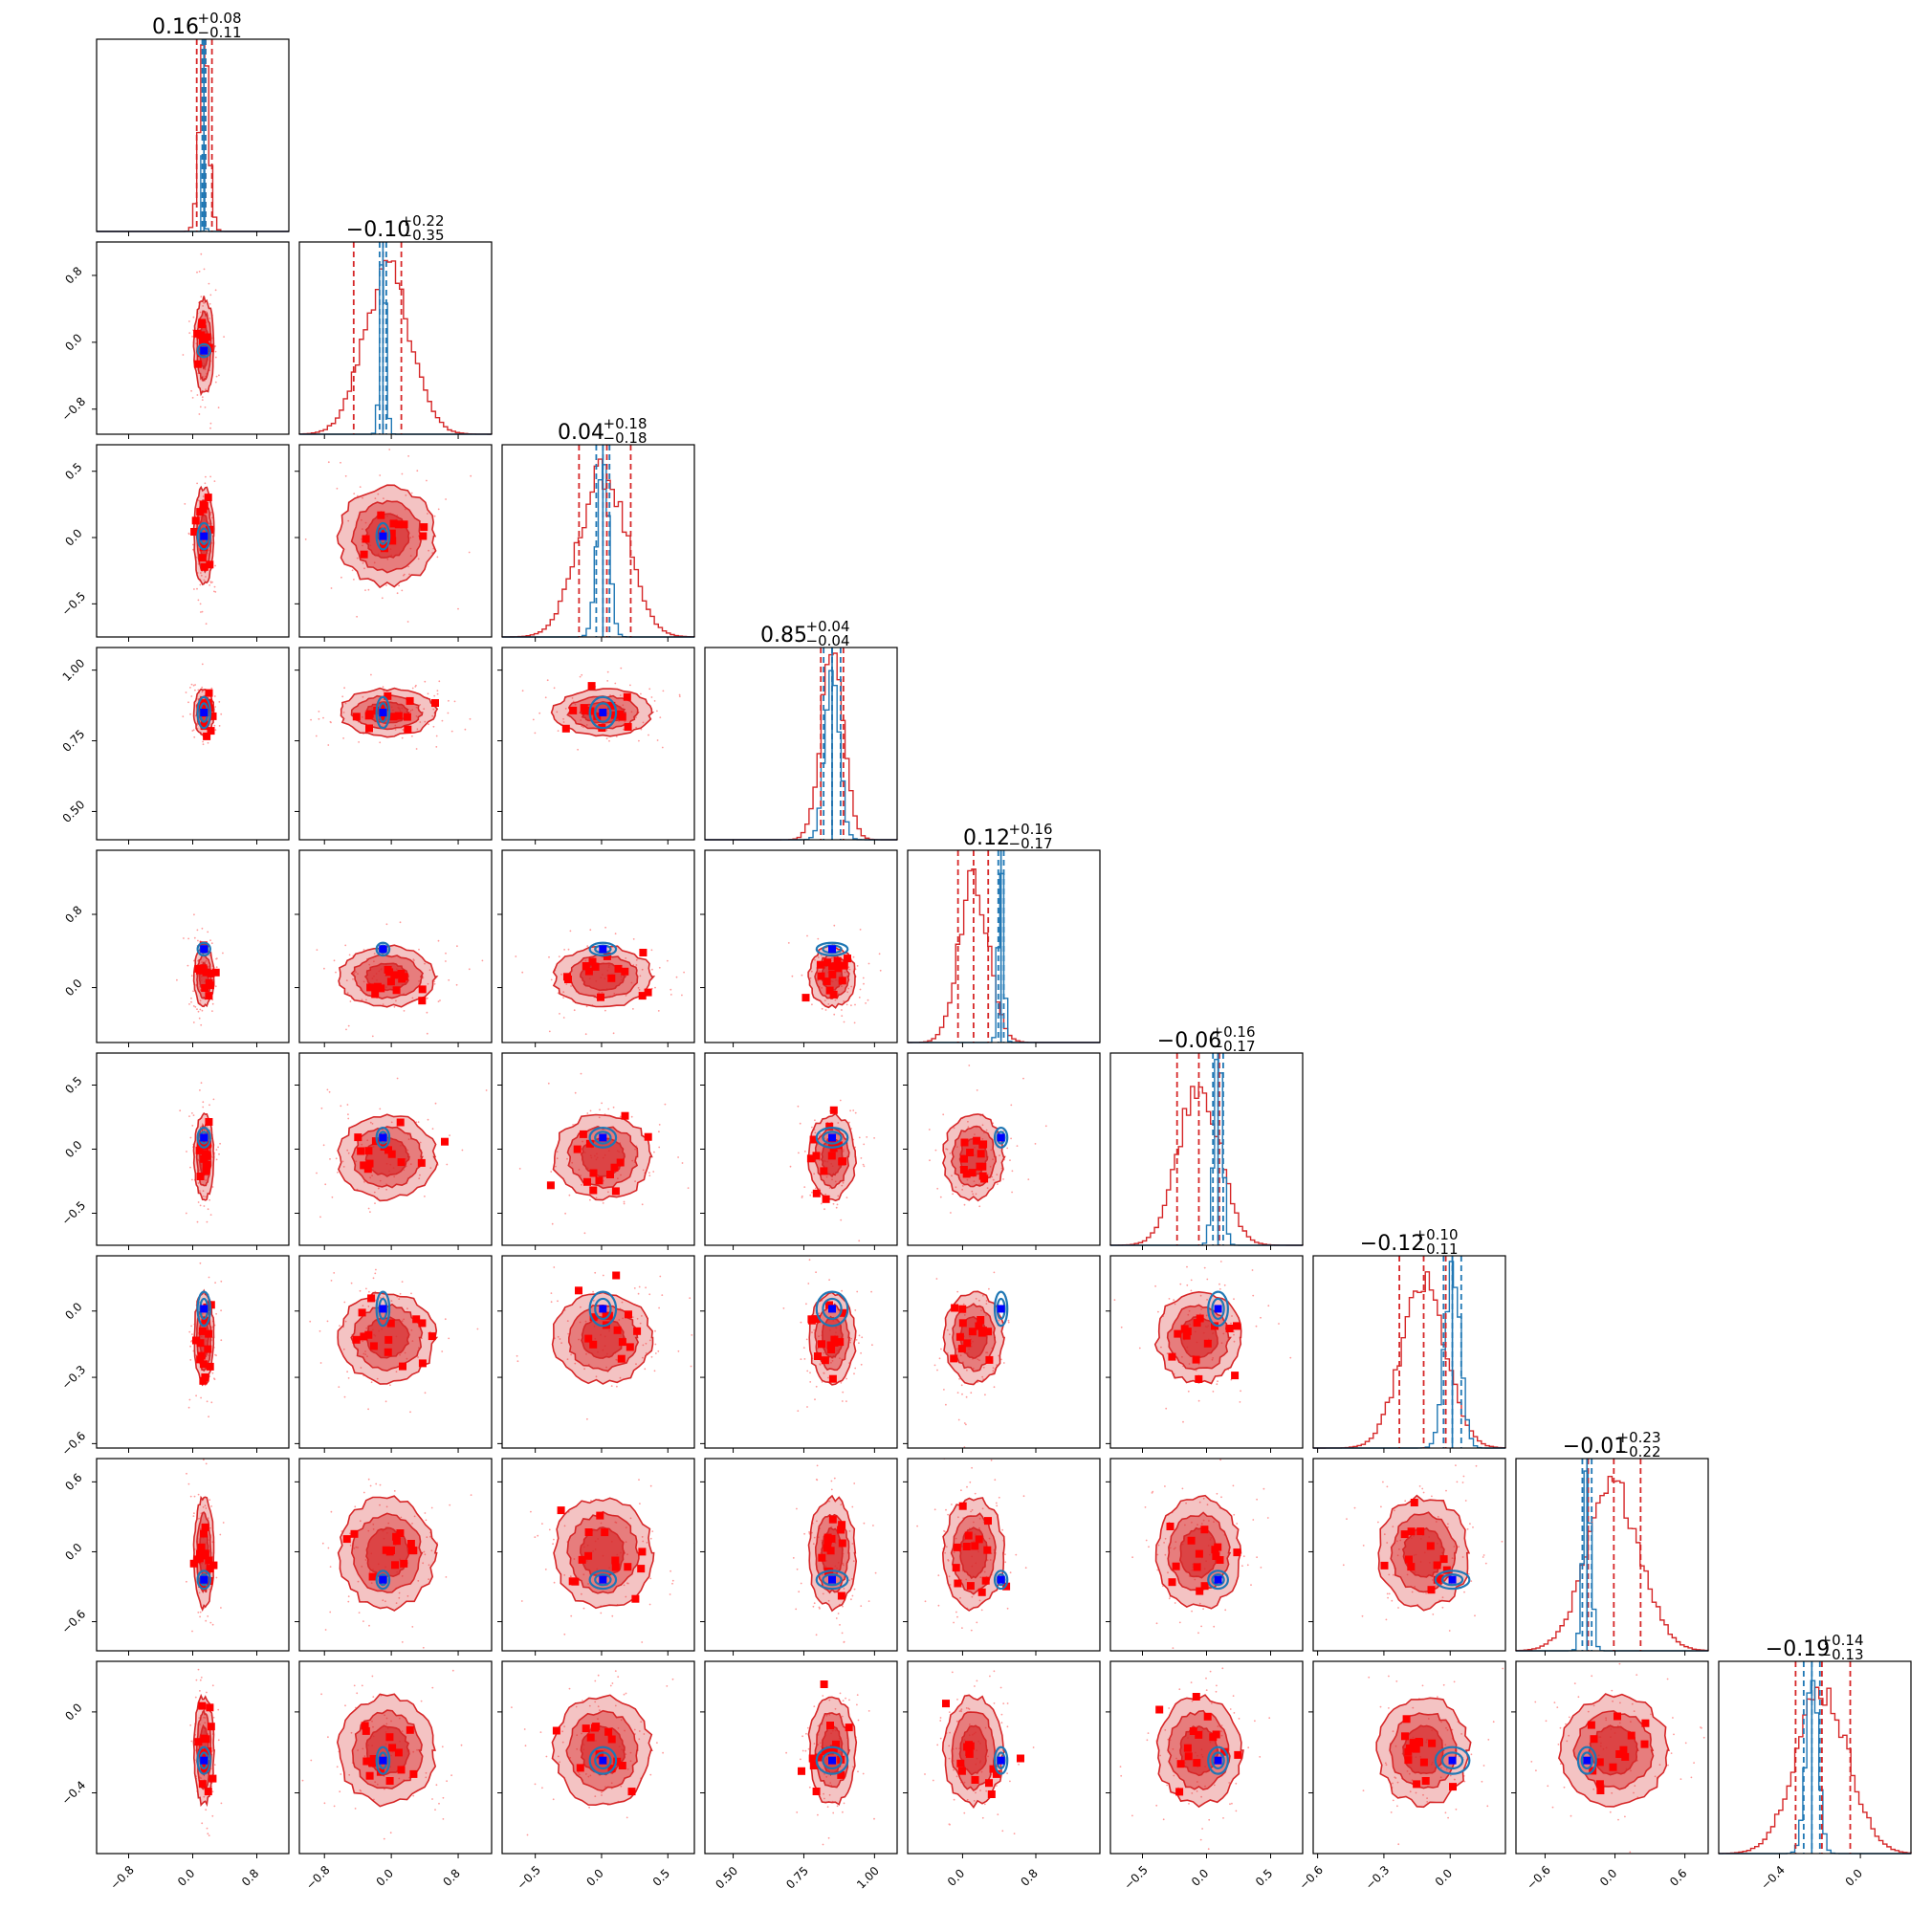 Image resolution: width=1932 pixels, height=1932 pixels. I want to click on narrow-posterior-histogram, so click(395, 349).